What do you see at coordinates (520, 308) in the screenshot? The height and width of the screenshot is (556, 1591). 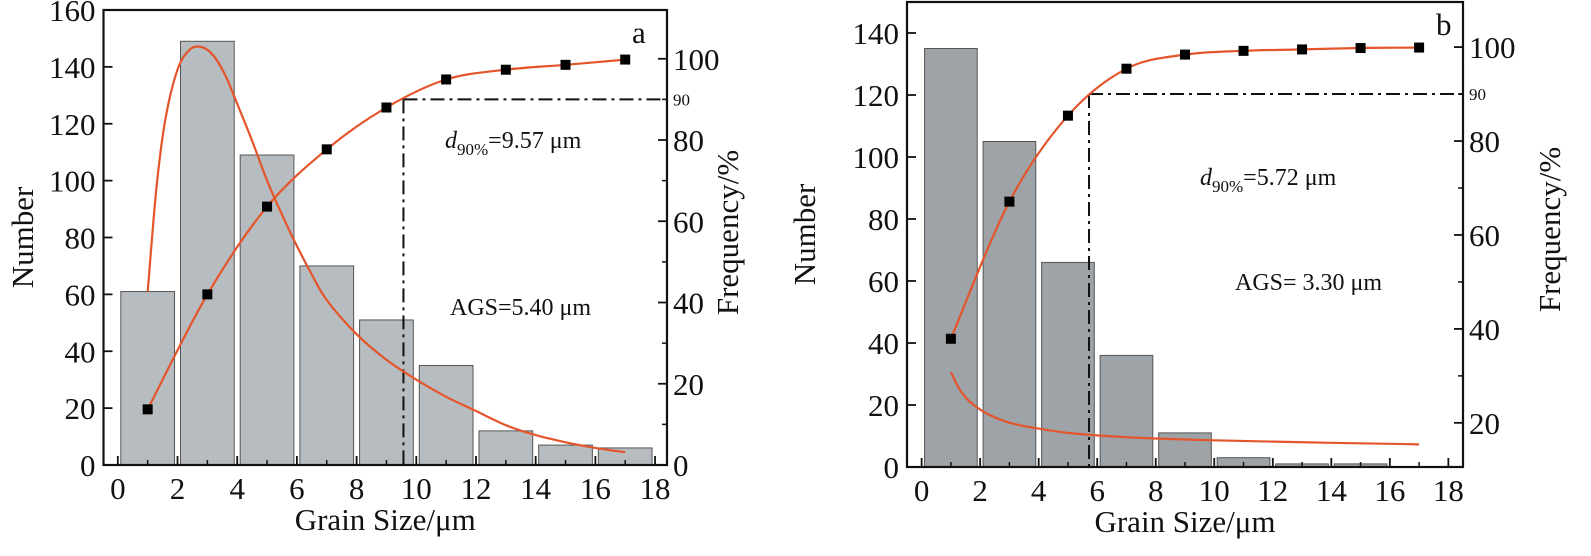 I see `ags-annotation: AGS=5.40 μm` at bounding box center [520, 308].